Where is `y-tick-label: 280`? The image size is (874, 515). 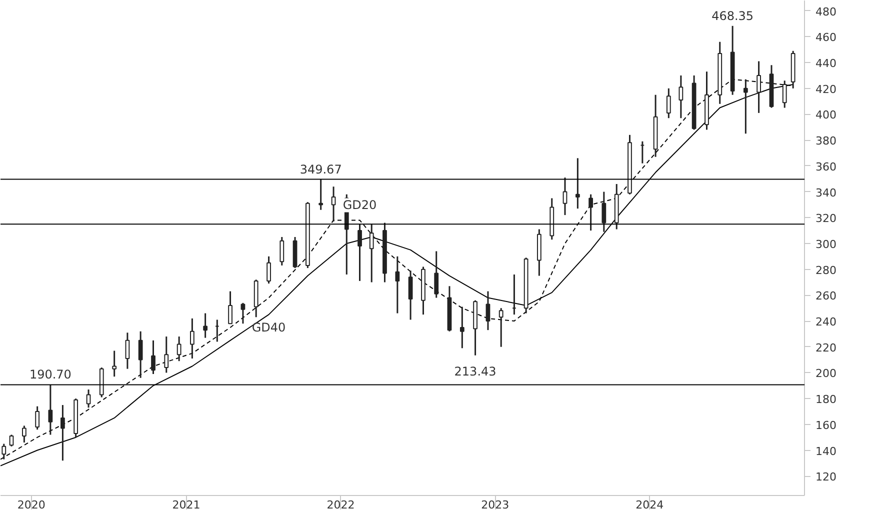 y-tick-label: 280 is located at coordinates (826, 270).